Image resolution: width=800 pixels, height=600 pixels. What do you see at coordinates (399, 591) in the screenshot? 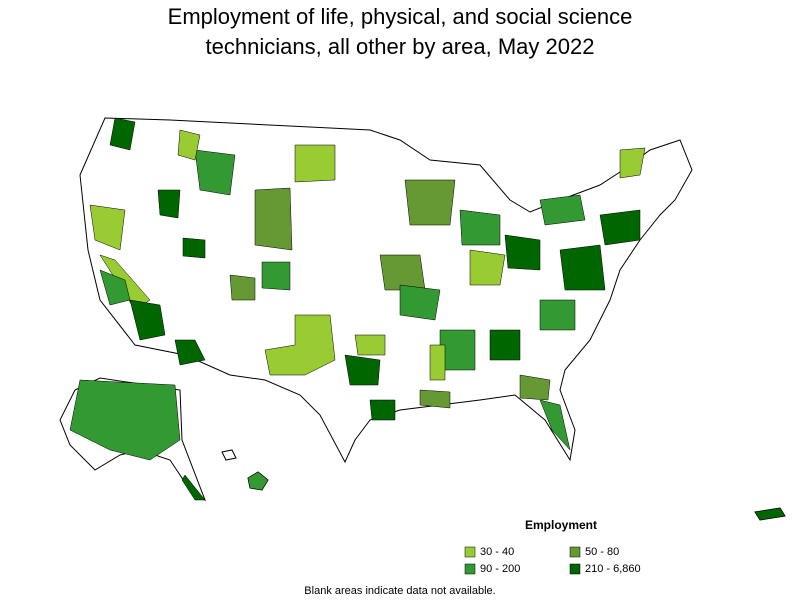
I see `note: Blank areas indicate data not available.` at bounding box center [399, 591].